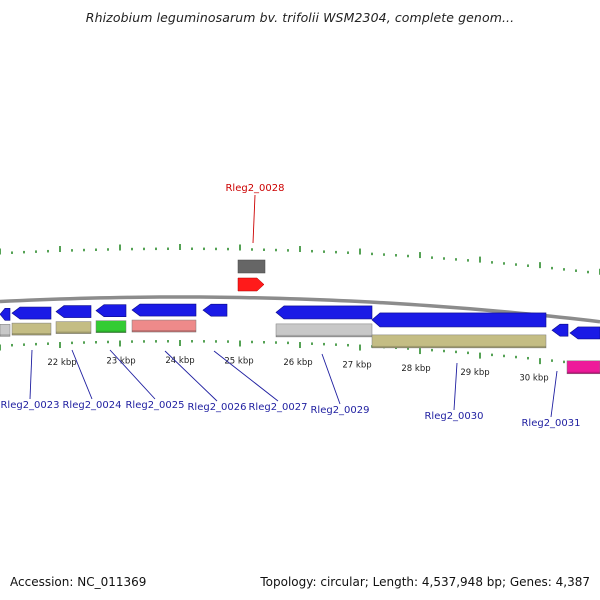 The height and width of the screenshot is (600, 600). Describe the element at coordinates (297, 363) in the screenshot. I see `kbp-label: 26 kbp` at that location.